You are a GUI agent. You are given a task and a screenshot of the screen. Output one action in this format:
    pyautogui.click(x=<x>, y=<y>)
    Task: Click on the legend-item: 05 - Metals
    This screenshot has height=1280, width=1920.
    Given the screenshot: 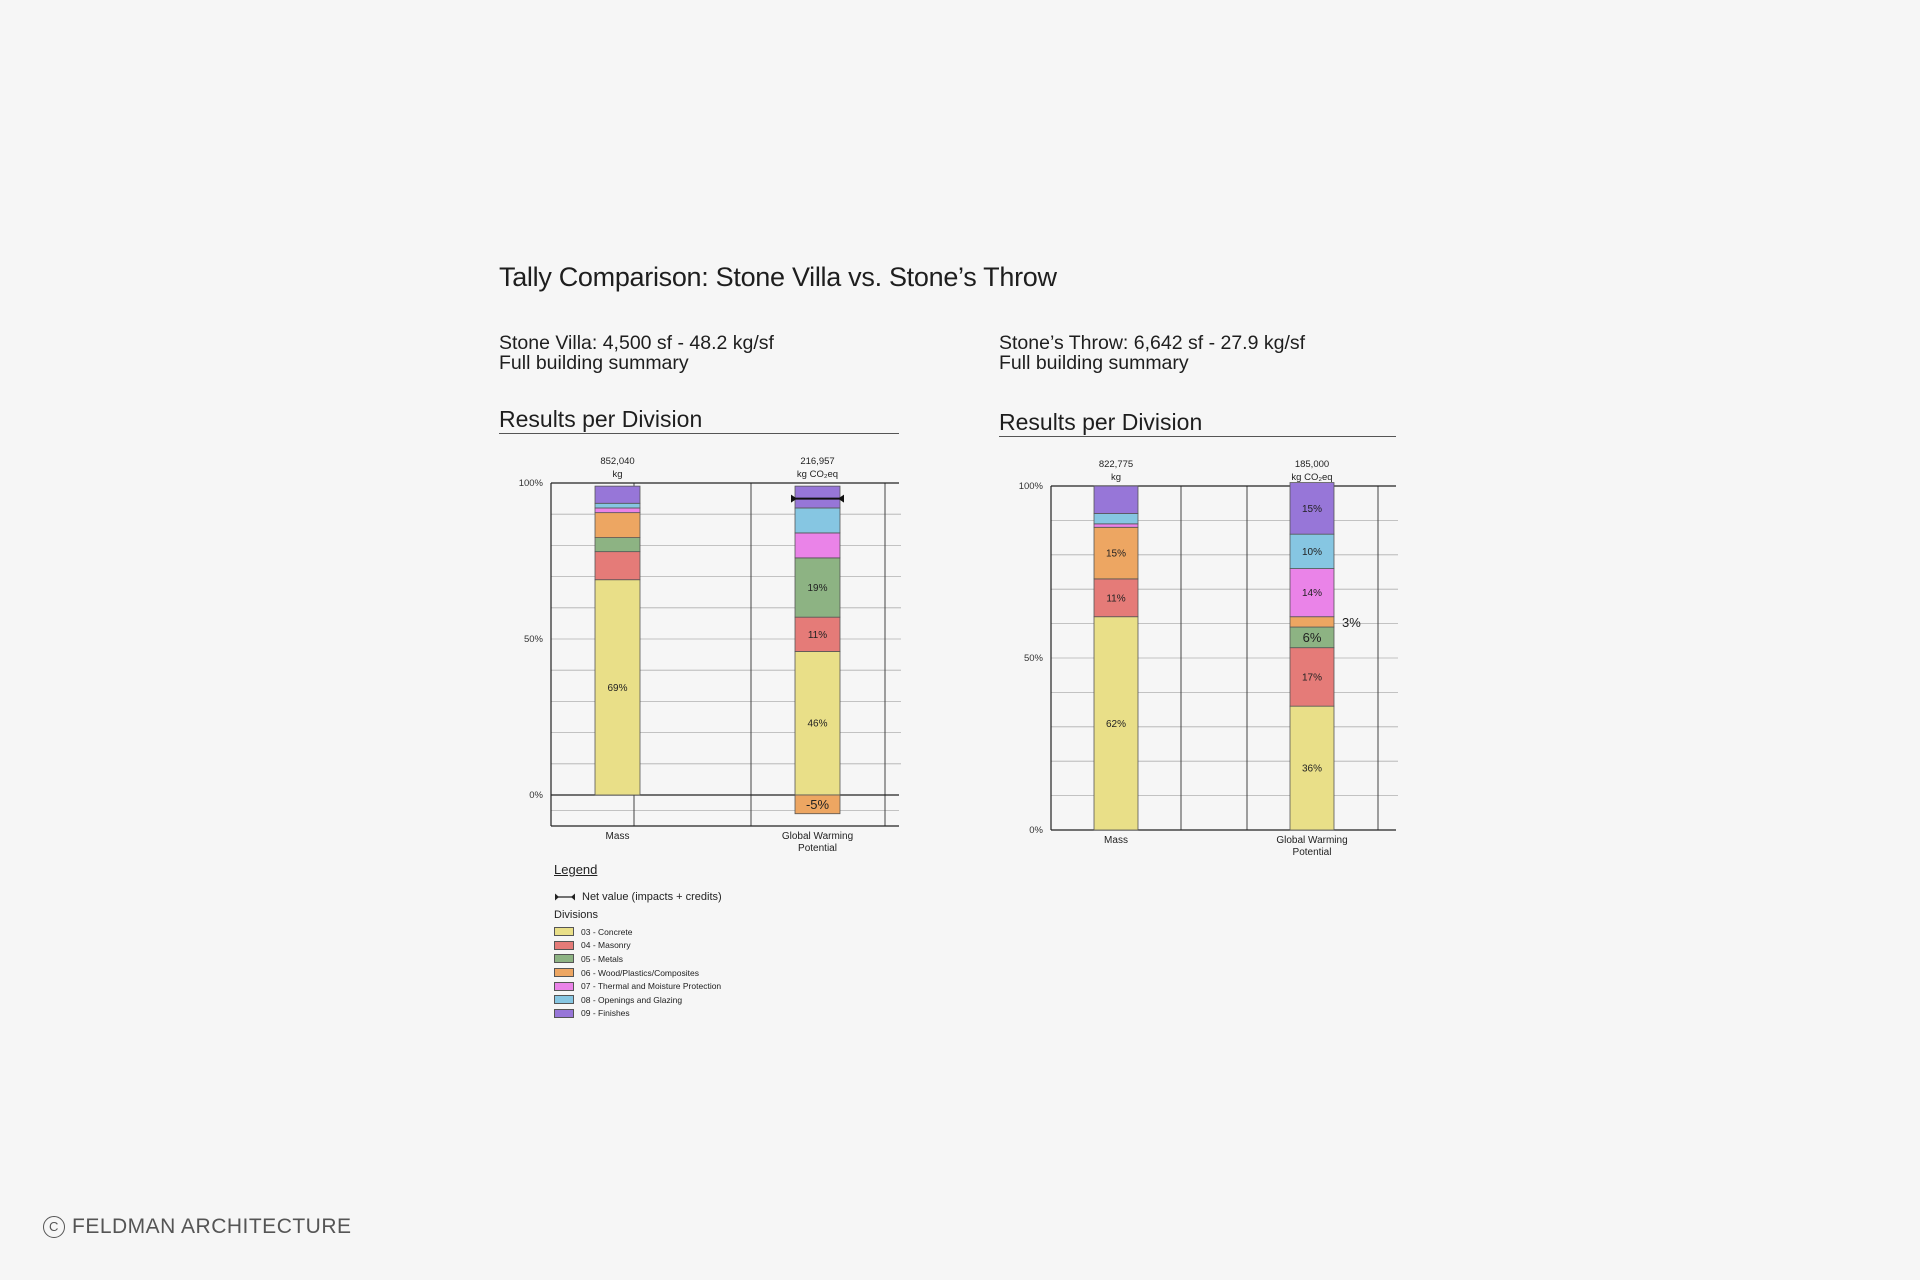 What is the action you would take?
    pyautogui.click(x=638, y=959)
    